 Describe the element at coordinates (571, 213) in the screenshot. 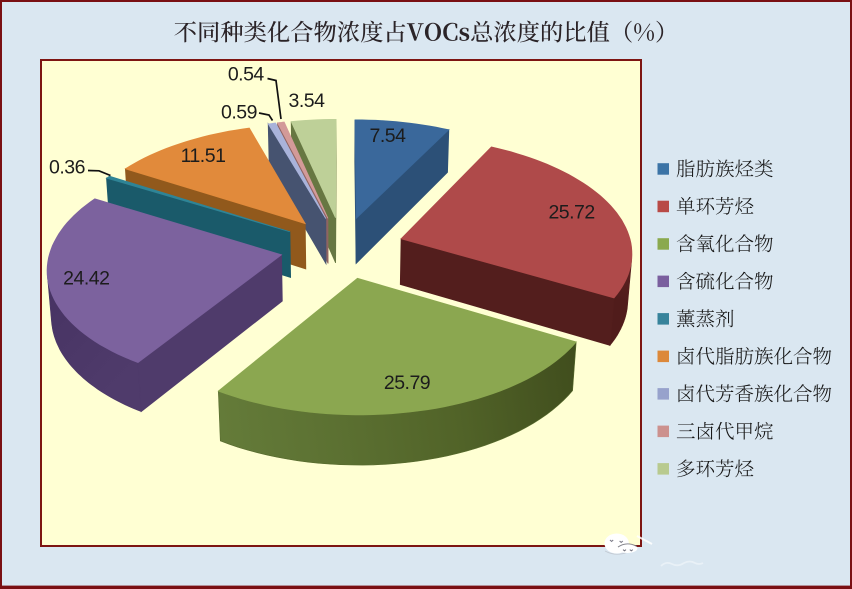

I see `svg-text: 25.72` at that location.